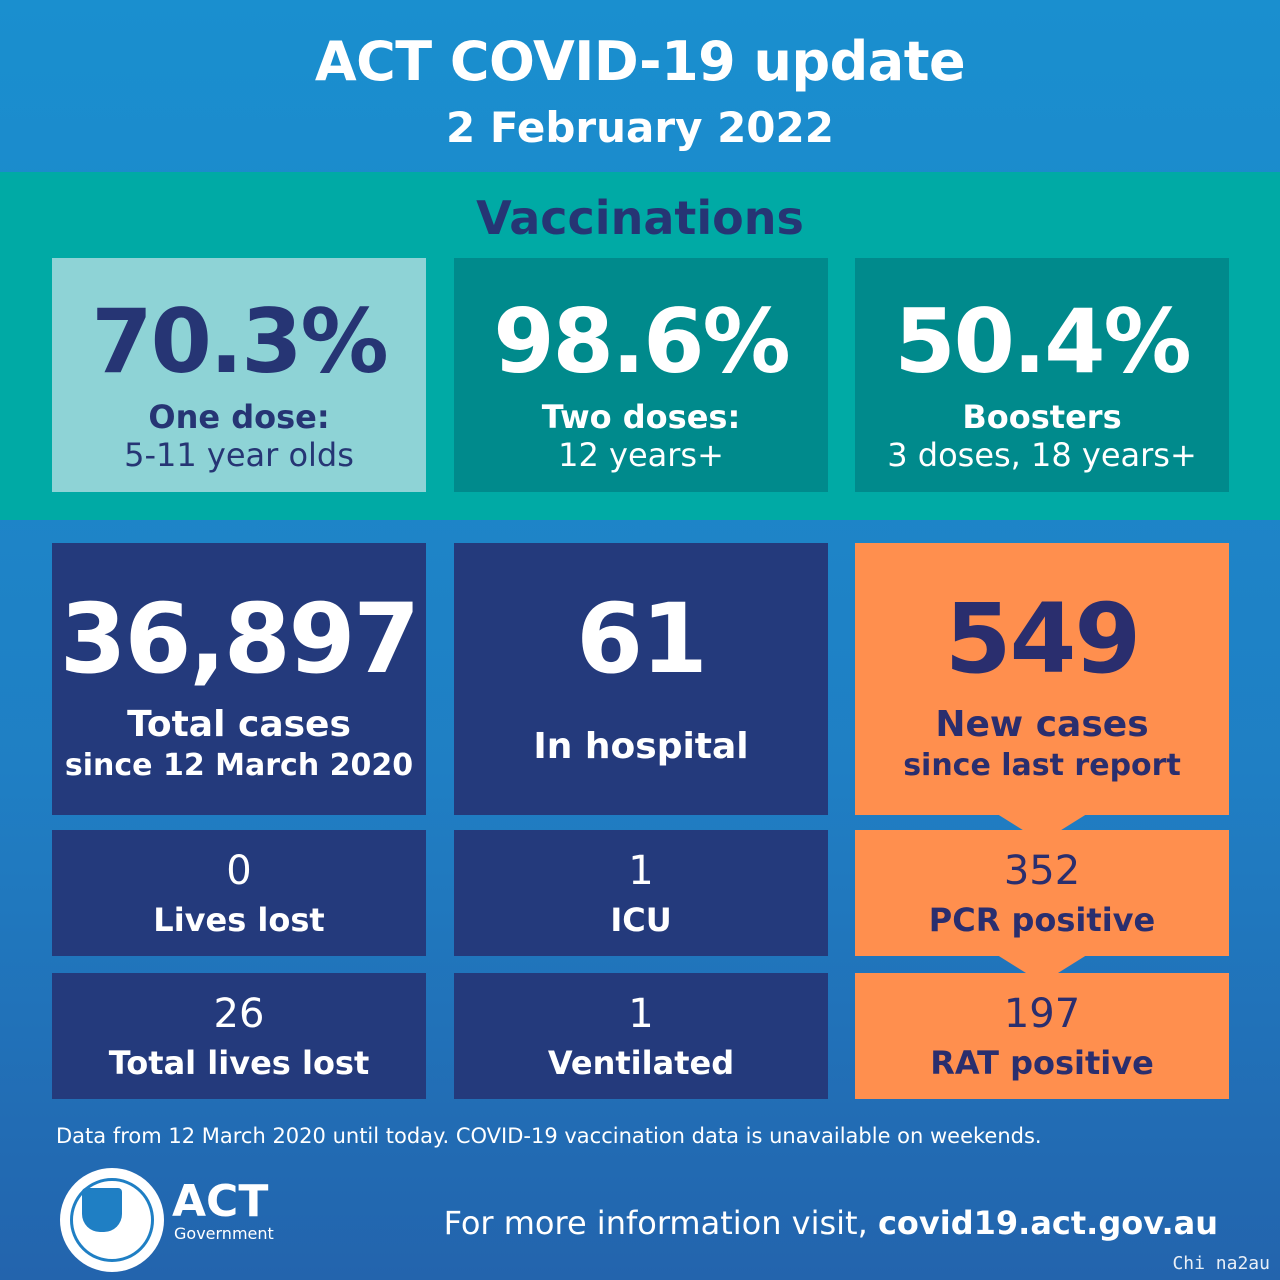 The width and height of the screenshot is (1280, 1280). What do you see at coordinates (641, 1063) in the screenshot?
I see `ventilated-label: Ventilated` at bounding box center [641, 1063].